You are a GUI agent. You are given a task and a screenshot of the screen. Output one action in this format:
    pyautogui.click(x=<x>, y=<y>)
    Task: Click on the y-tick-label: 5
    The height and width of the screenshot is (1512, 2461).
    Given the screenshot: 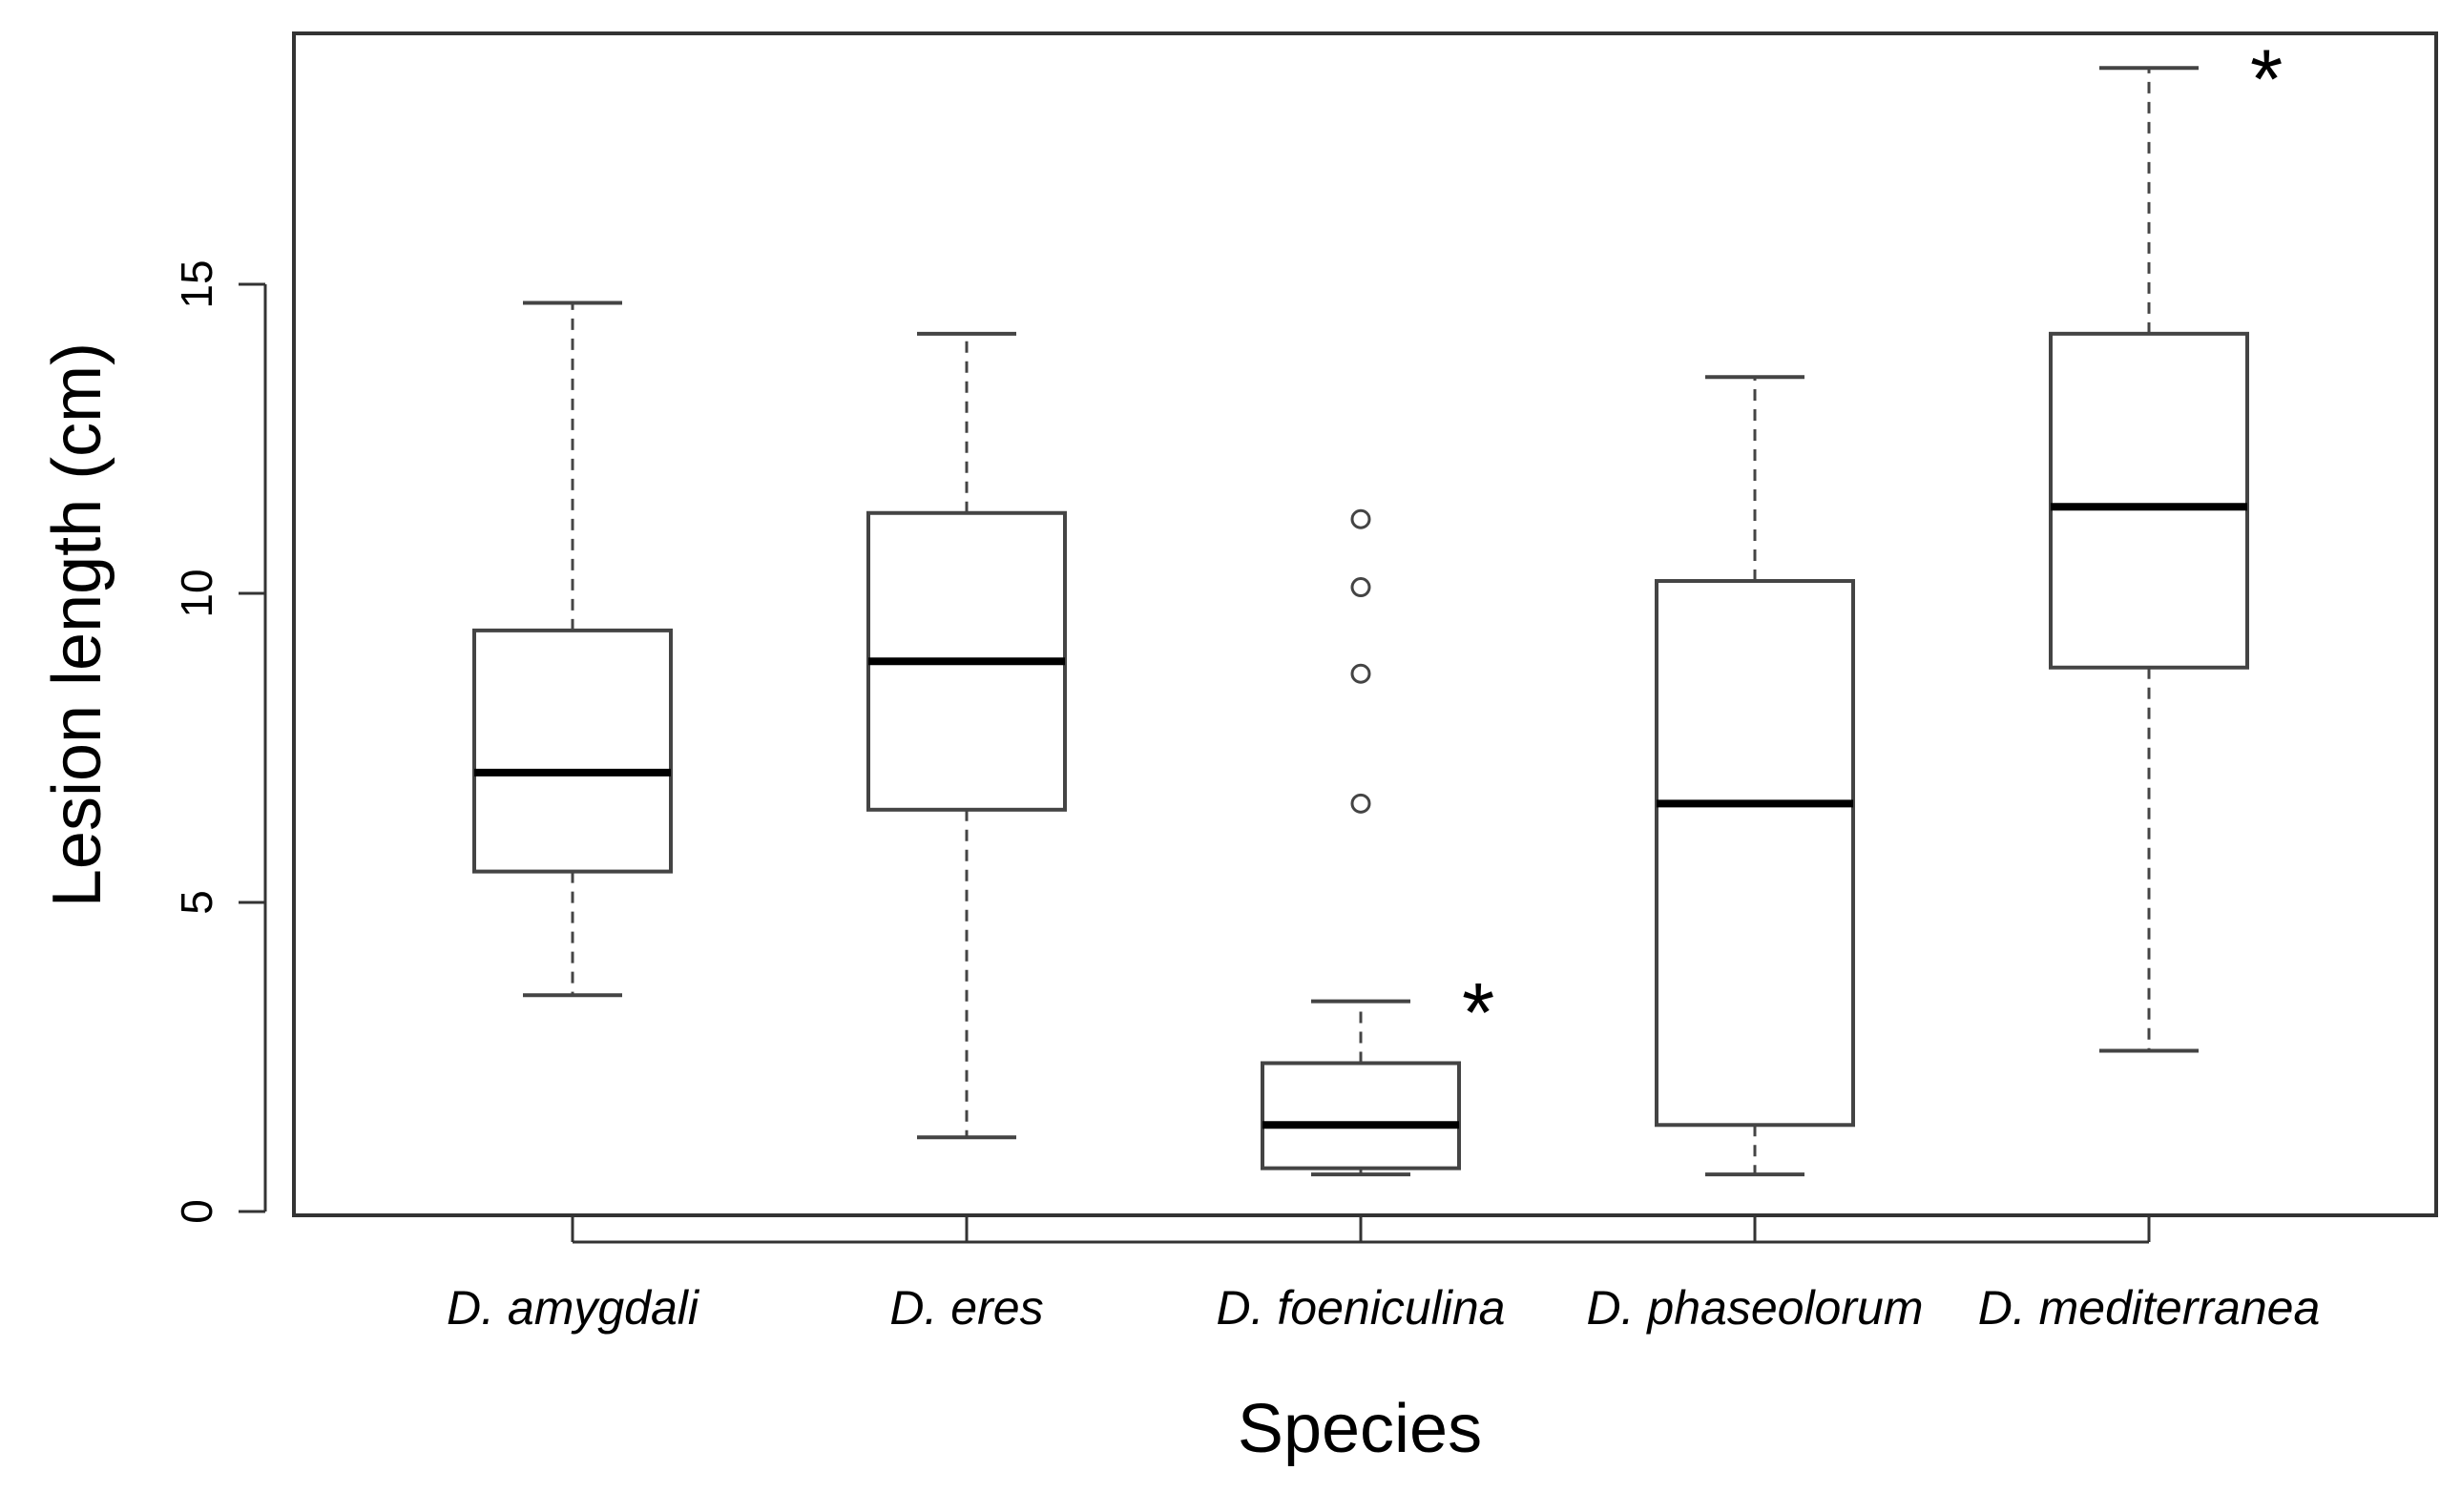 What is the action you would take?
    pyautogui.click(x=196, y=902)
    